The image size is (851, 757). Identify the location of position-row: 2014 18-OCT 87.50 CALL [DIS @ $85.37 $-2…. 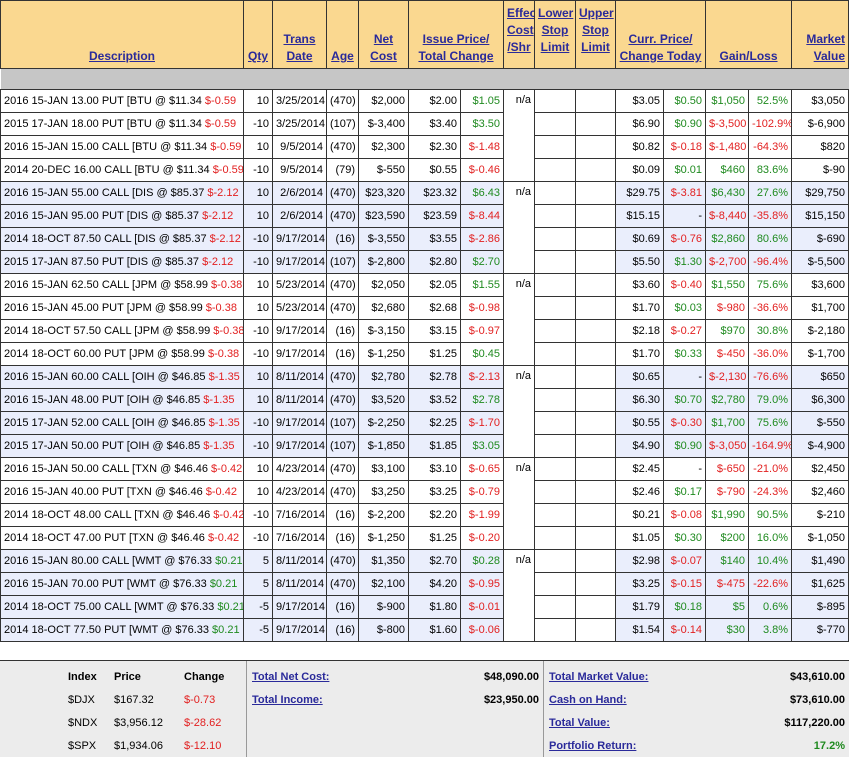
(425, 239).